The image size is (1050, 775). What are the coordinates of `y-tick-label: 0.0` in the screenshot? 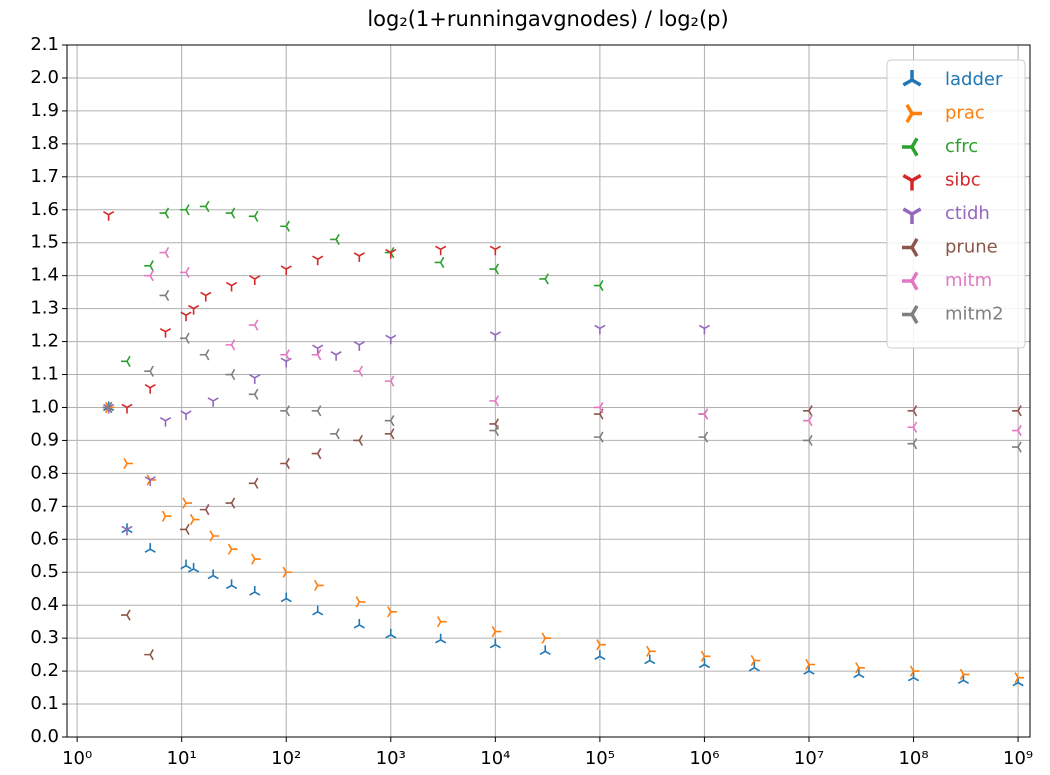 It's located at (44, 736).